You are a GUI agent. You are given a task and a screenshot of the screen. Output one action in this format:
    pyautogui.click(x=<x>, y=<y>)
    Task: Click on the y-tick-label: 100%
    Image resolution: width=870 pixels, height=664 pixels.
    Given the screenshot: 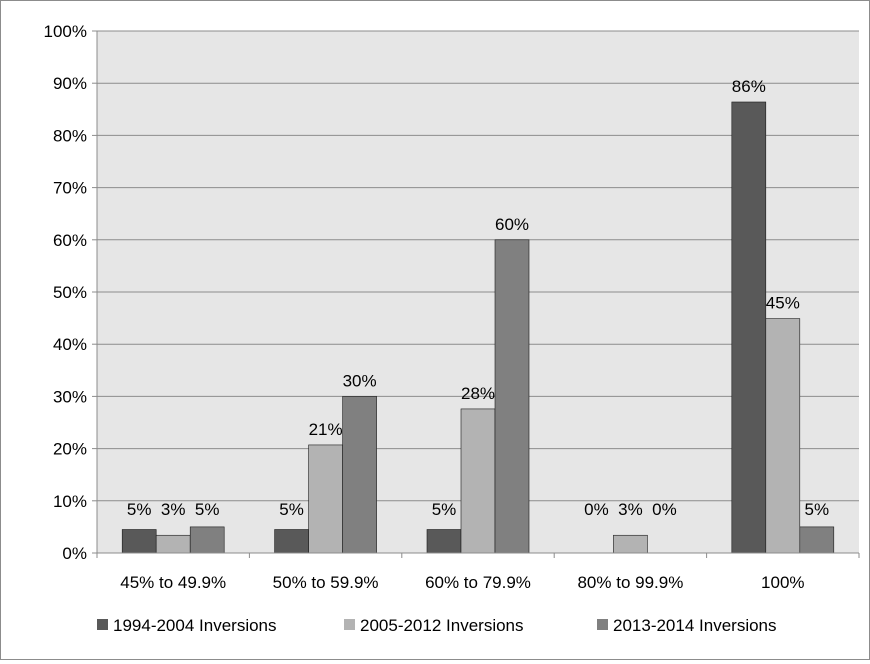 What is the action you would take?
    pyautogui.click(x=65, y=31)
    